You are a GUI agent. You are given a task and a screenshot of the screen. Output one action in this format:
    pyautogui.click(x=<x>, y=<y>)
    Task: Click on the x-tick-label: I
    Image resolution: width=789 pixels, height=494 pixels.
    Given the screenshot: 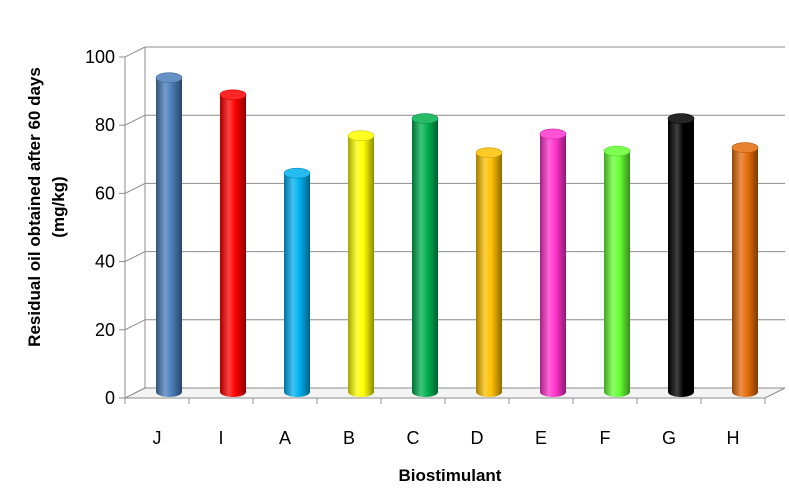 What is the action you would take?
    pyautogui.click(x=220, y=438)
    